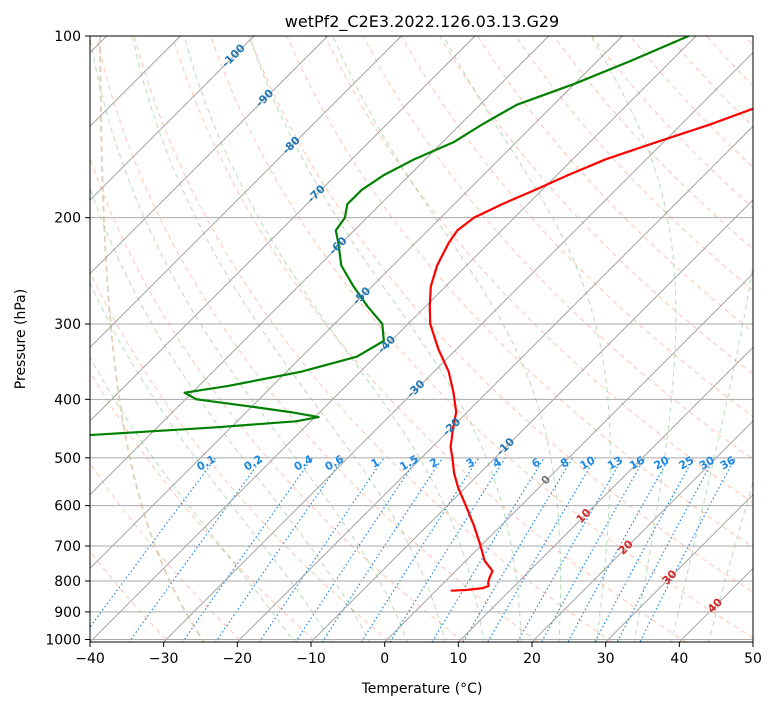 The image size is (775, 708). I want to click on y-tick-label: 400, so click(67, 400).